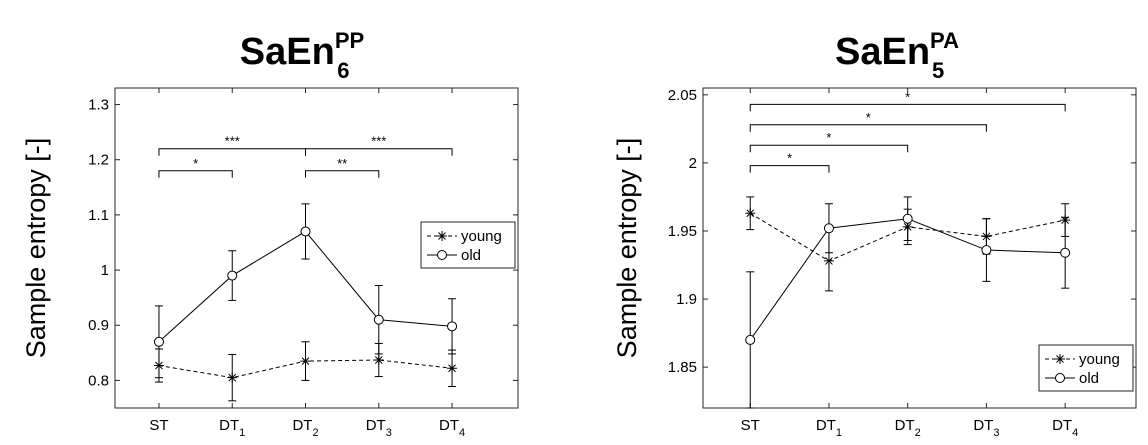 The height and width of the screenshot is (445, 1148). Describe the element at coordinates (98, 325) in the screenshot. I see `y-tick-label: 0.9` at that location.